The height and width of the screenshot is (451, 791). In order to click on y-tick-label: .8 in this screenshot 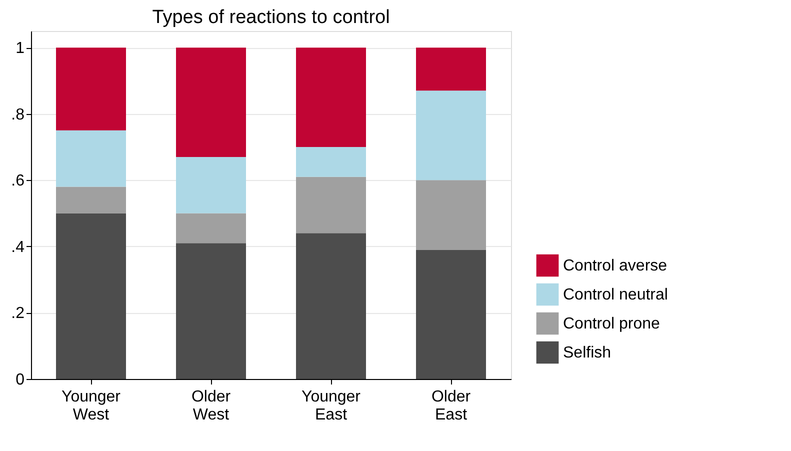, I will do `click(18, 115)`.